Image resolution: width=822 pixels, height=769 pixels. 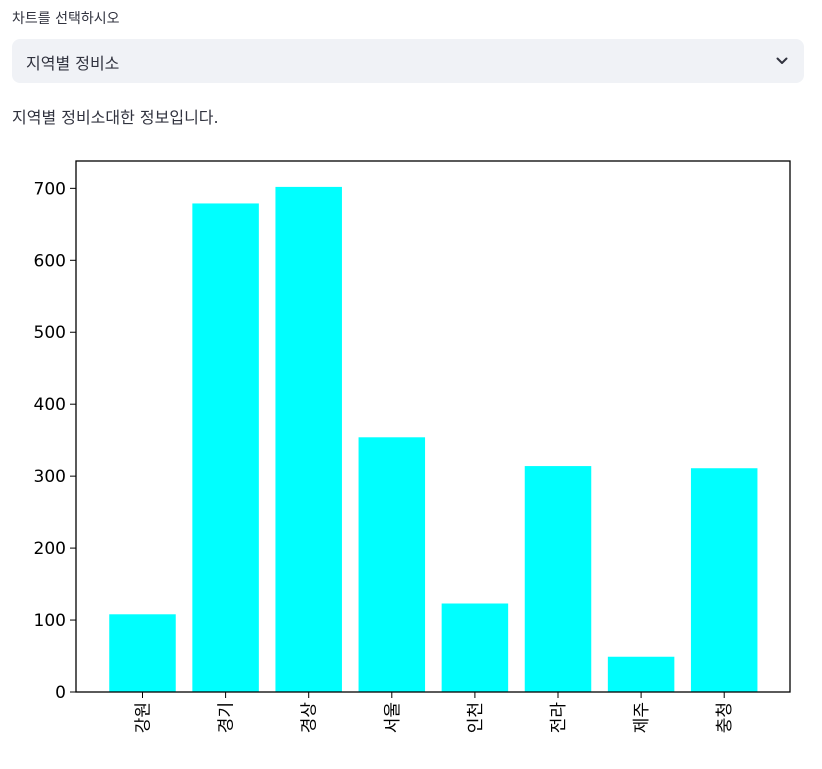 What do you see at coordinates (476, 717) in the screenshot?
I see `x-tick-label: 인천` at bounding box center [476, 717].